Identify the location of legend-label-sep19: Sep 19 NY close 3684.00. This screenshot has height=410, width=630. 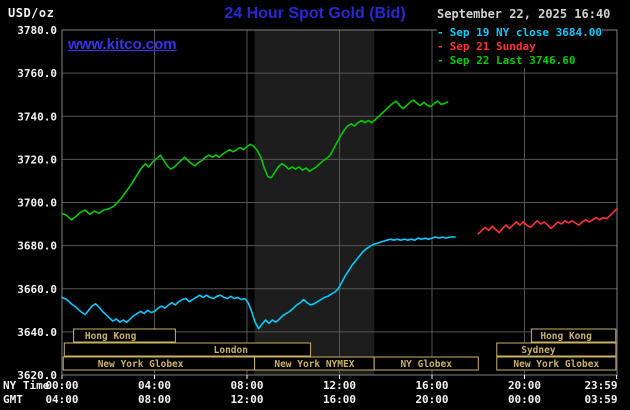
(525, 32).